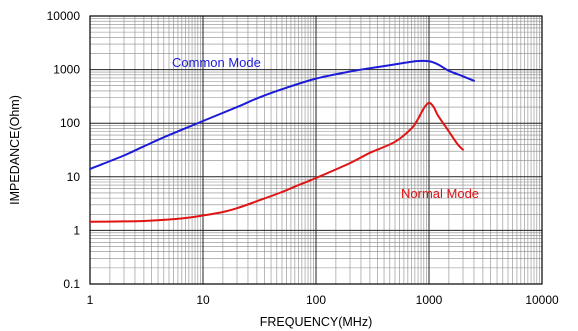 This screenshot has height=331, width=578. Describe the element at coordinates (90, 300) in the screenshot. I see `x-tick-label: 1` at that location.